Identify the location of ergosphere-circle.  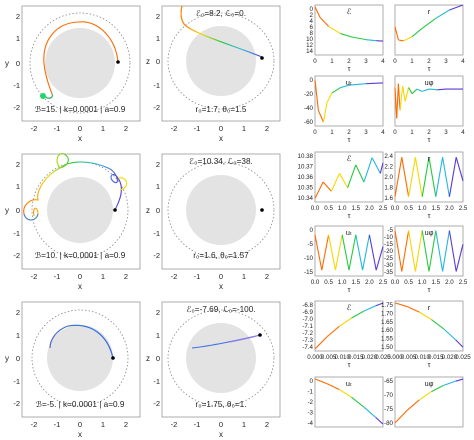
(80, 210).